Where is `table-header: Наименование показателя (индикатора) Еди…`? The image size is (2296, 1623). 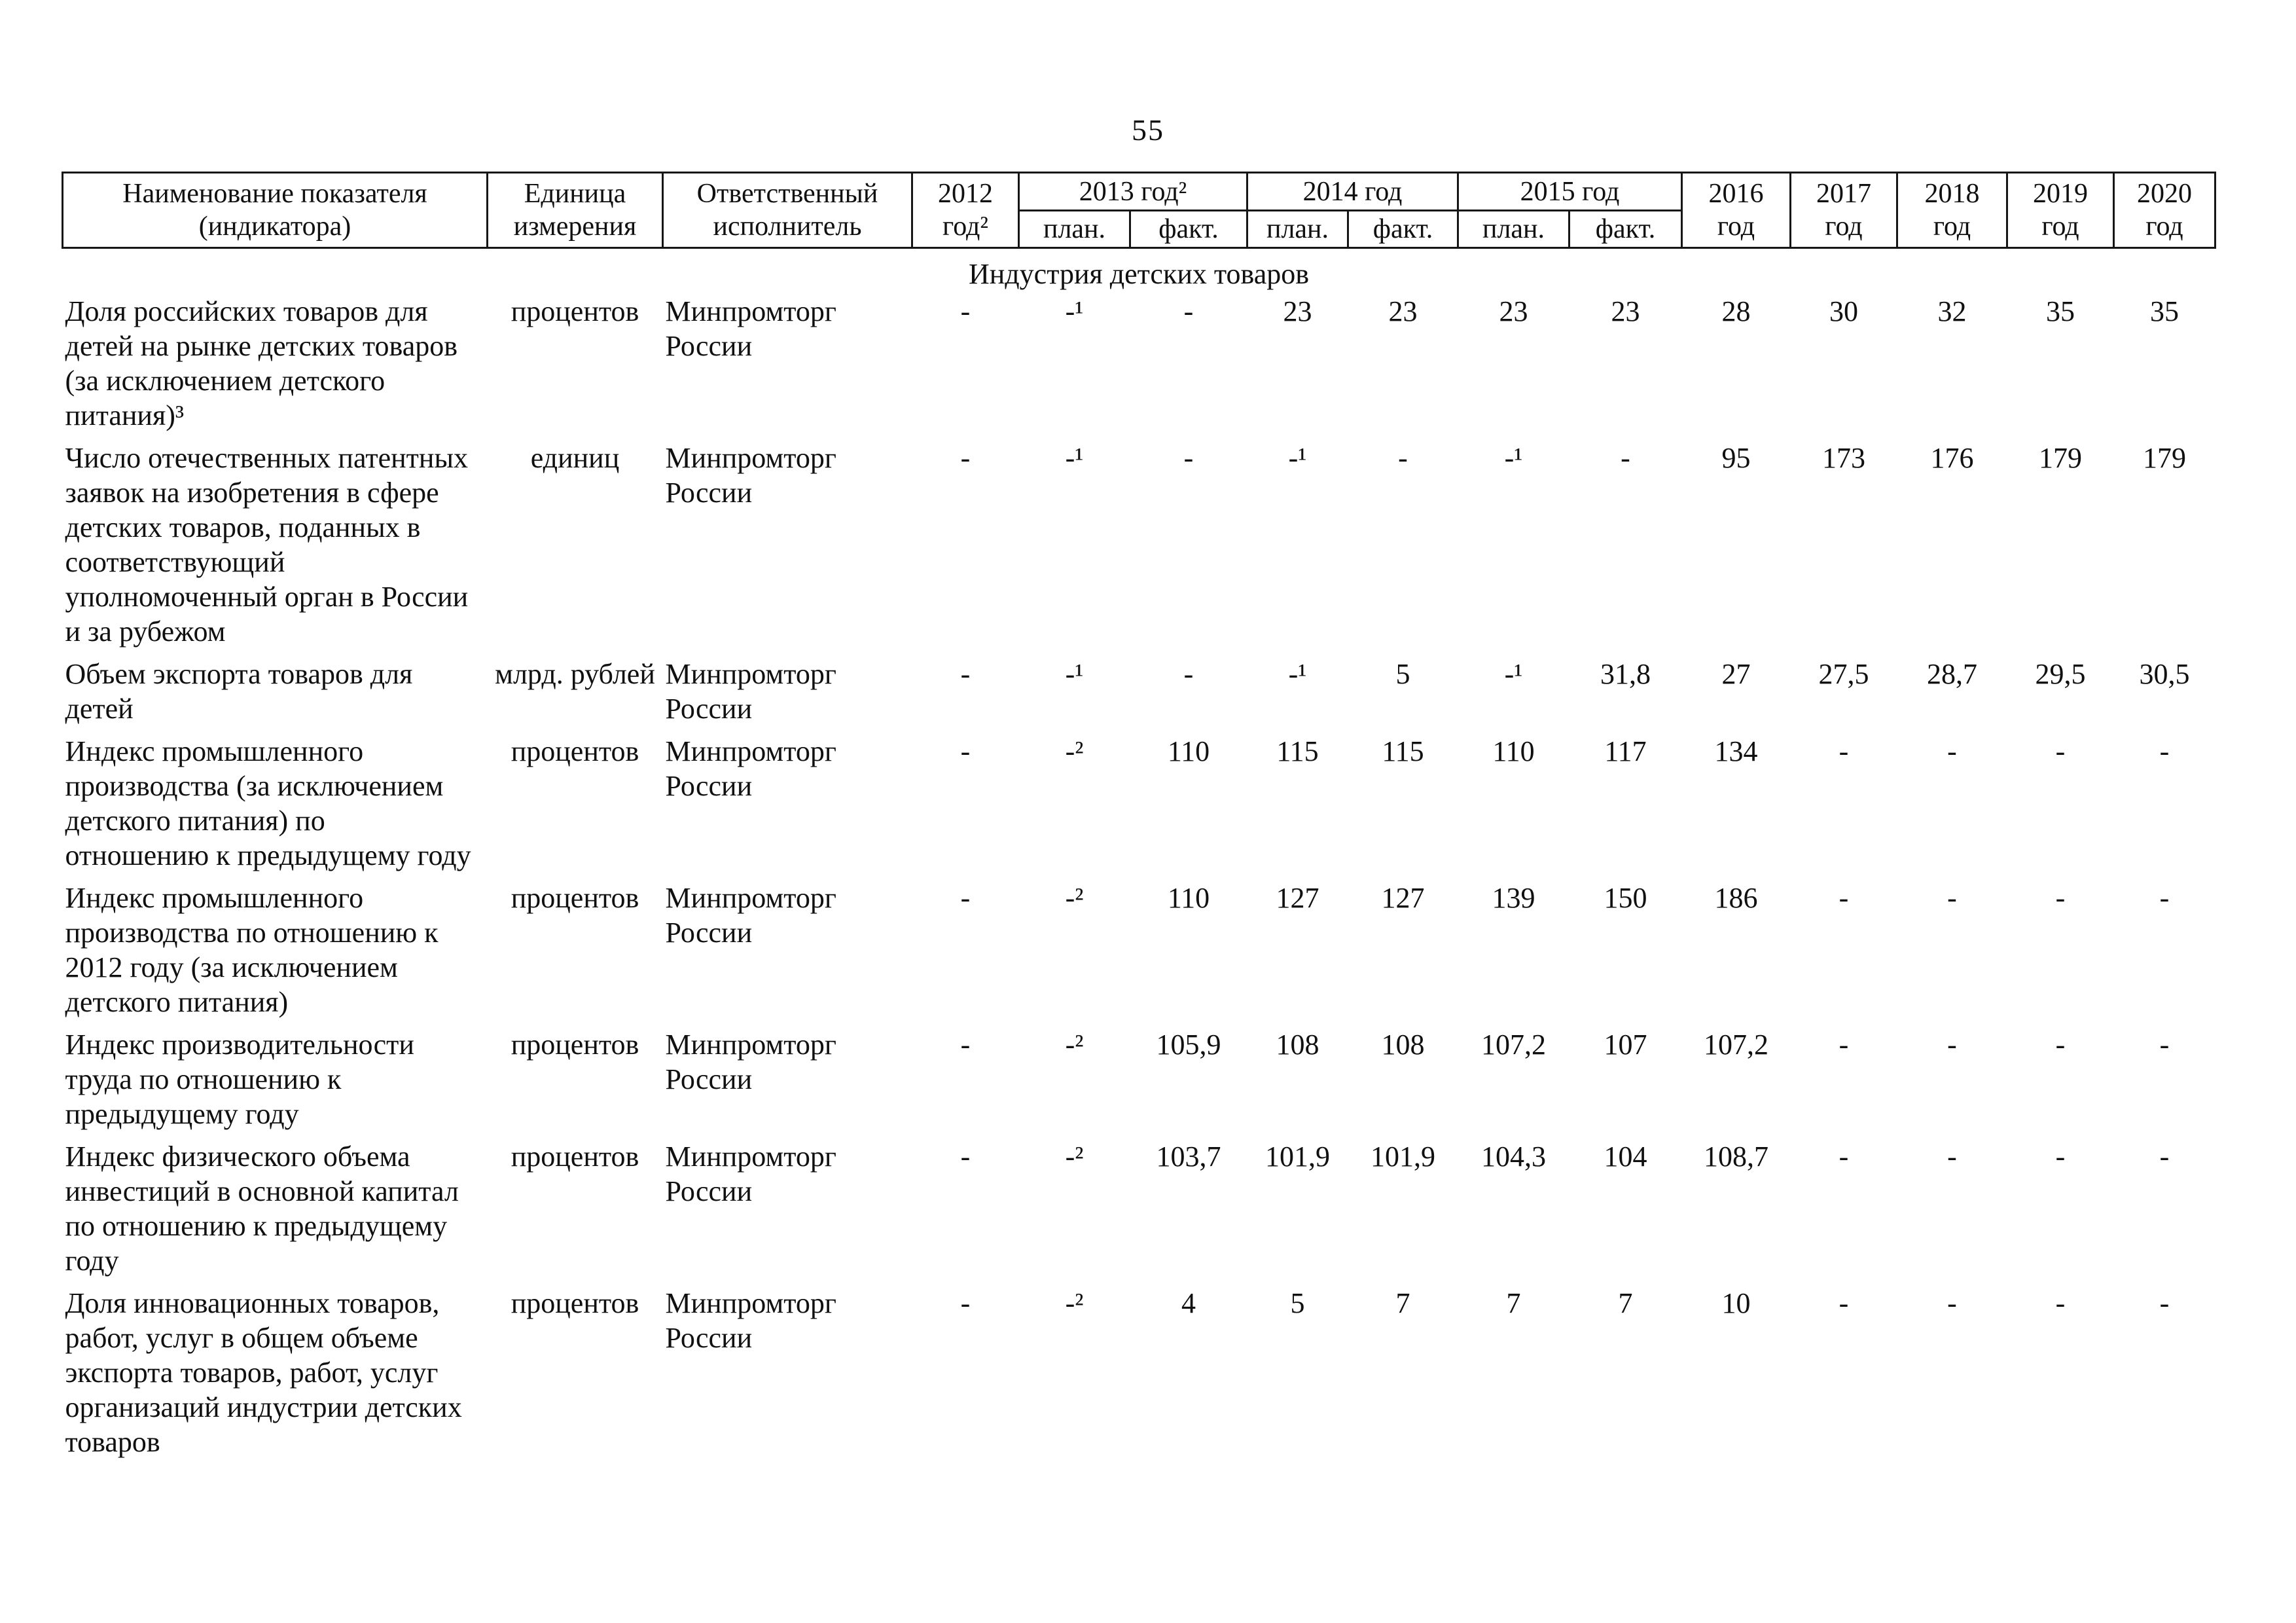 table-header: Наименование показателя (индикатора) Еди… is located at coordinates (1139, 210).